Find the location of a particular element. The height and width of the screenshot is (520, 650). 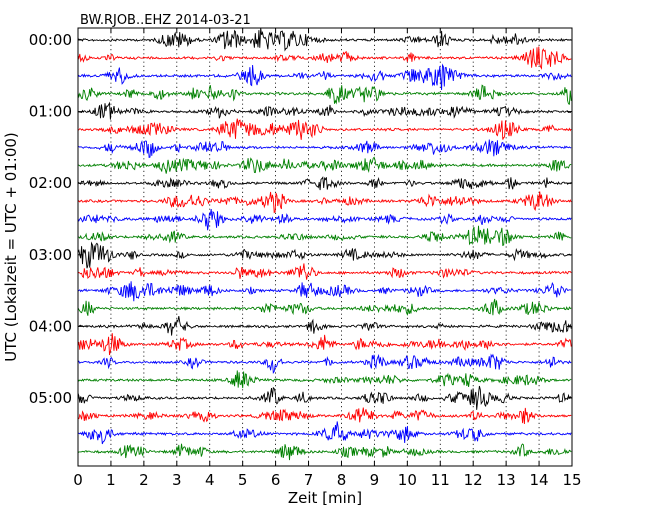

x-tick-label: 8 is located at coordinates (342, 480).